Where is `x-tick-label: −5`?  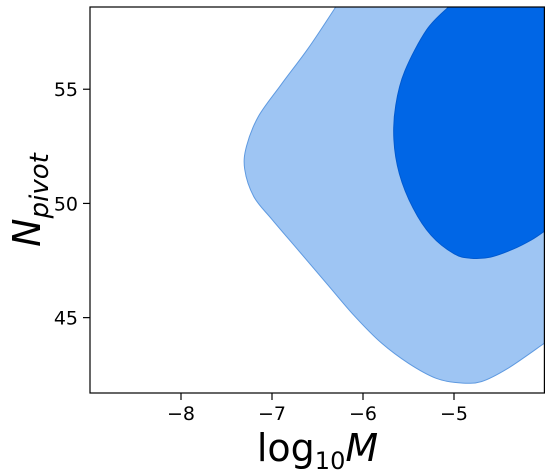
x-tick-label: −5 is located at coordinates (454, 414).